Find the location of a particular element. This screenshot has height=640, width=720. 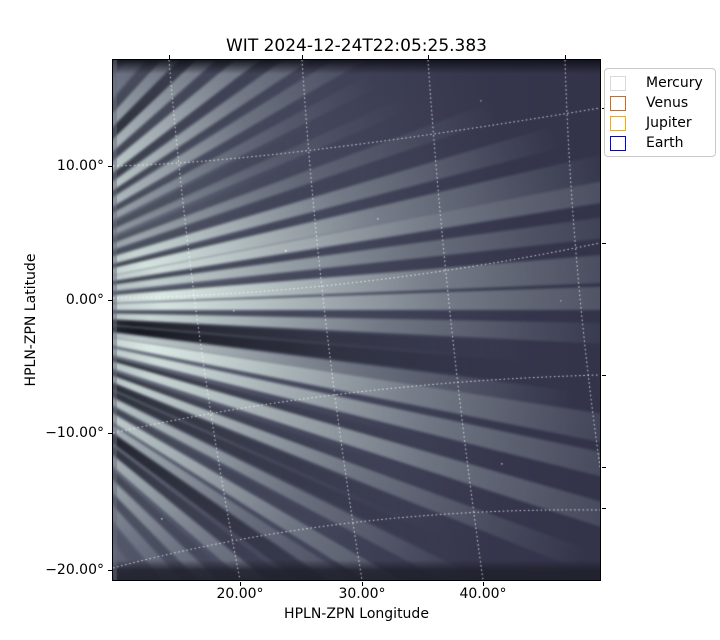

y-tick-label: 0.00° is located at coordinates (84, 300).